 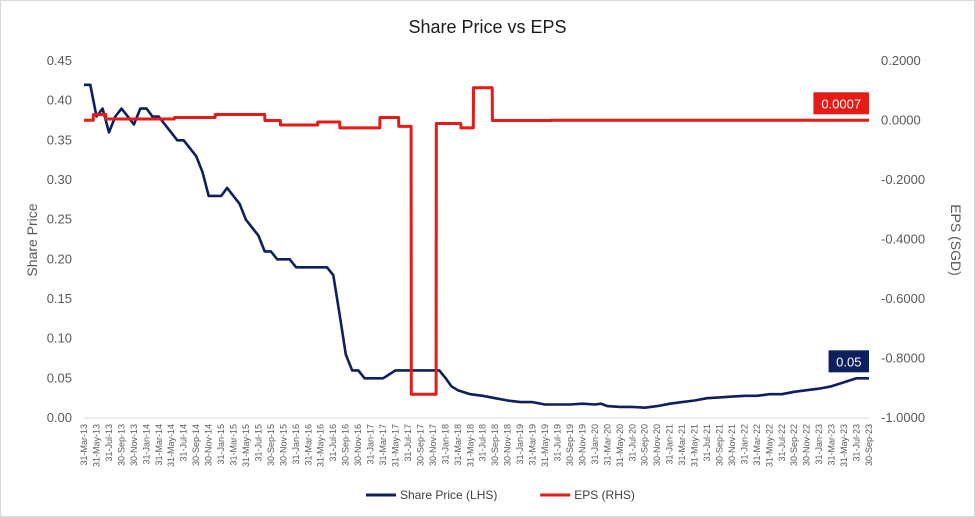 I want to click on x-tick-label: 31-May-14, so click(x=171, y=445).